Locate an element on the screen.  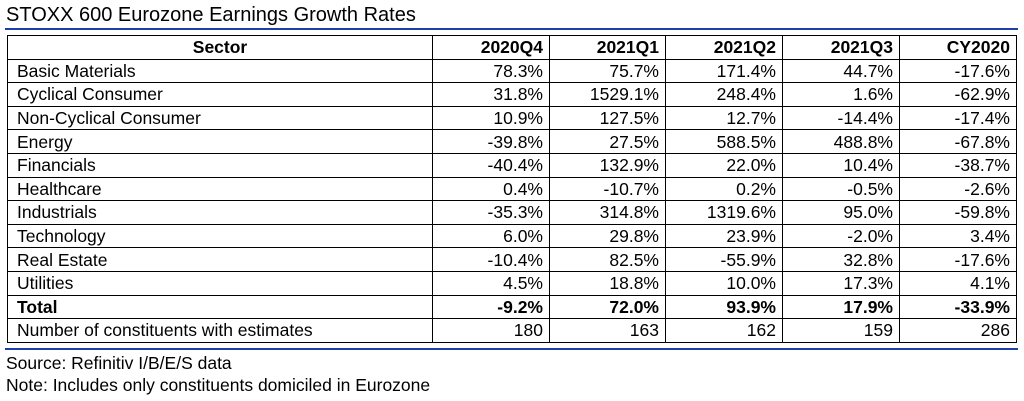
value-cell: 22.0% is located at coordinates (724, 165).